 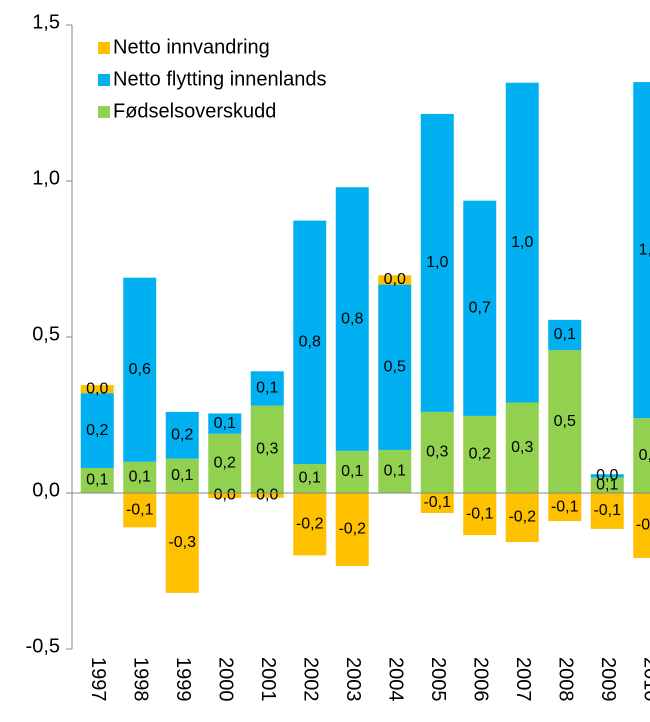 I want to click on y-tick-label: 1,0, so click(x=46, y=178).